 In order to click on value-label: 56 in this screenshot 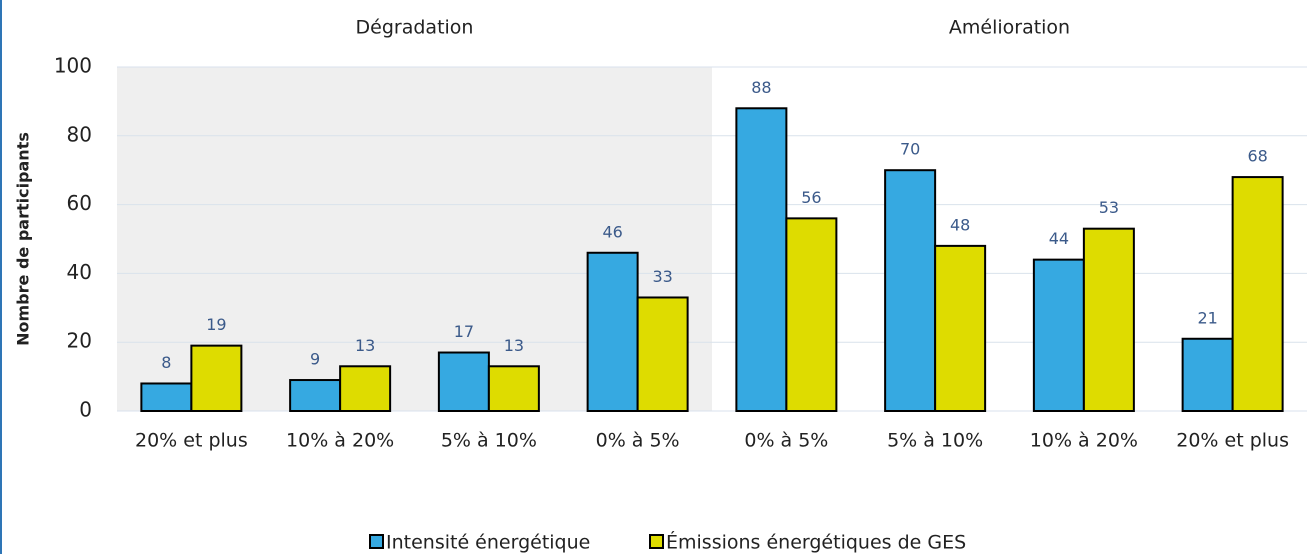, I will do `click(811, 197)`.